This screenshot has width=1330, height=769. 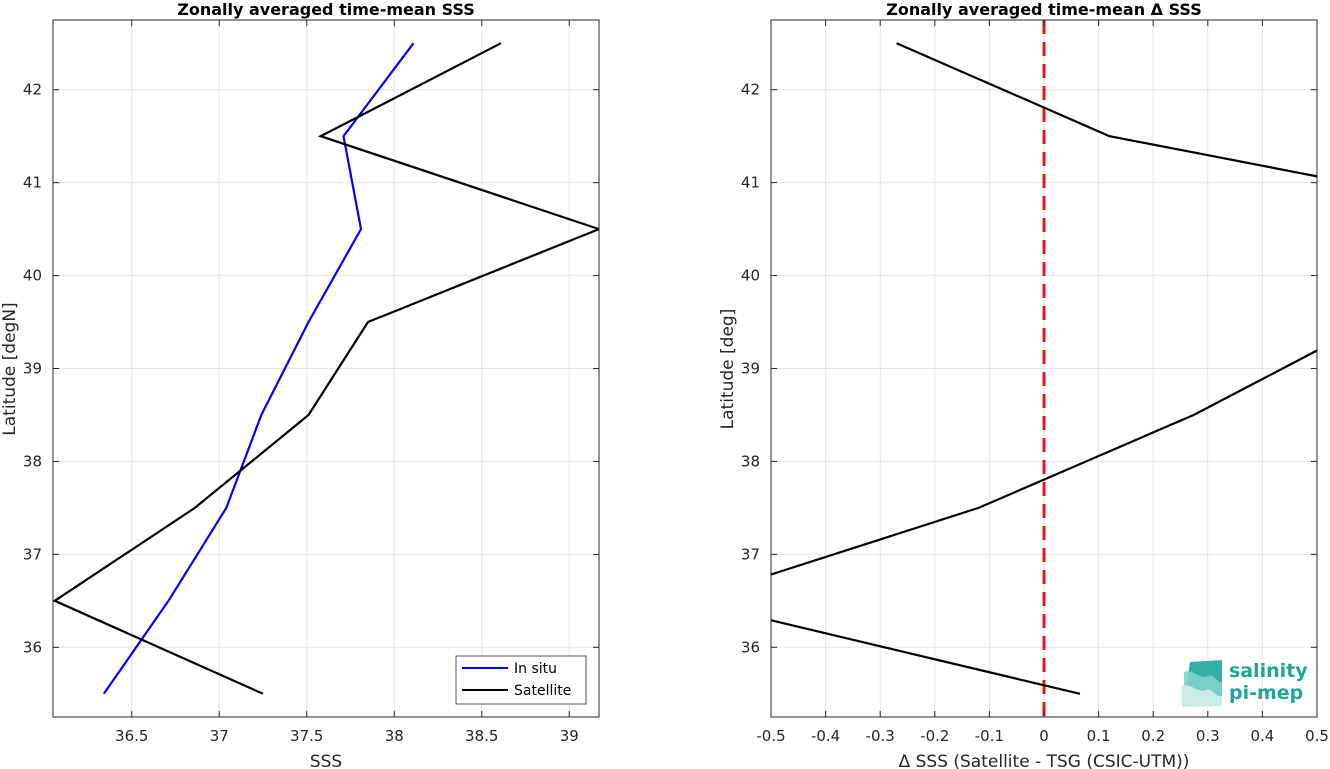 I want to click on left-y-tick-label: 36, so click(x=32, y=647).